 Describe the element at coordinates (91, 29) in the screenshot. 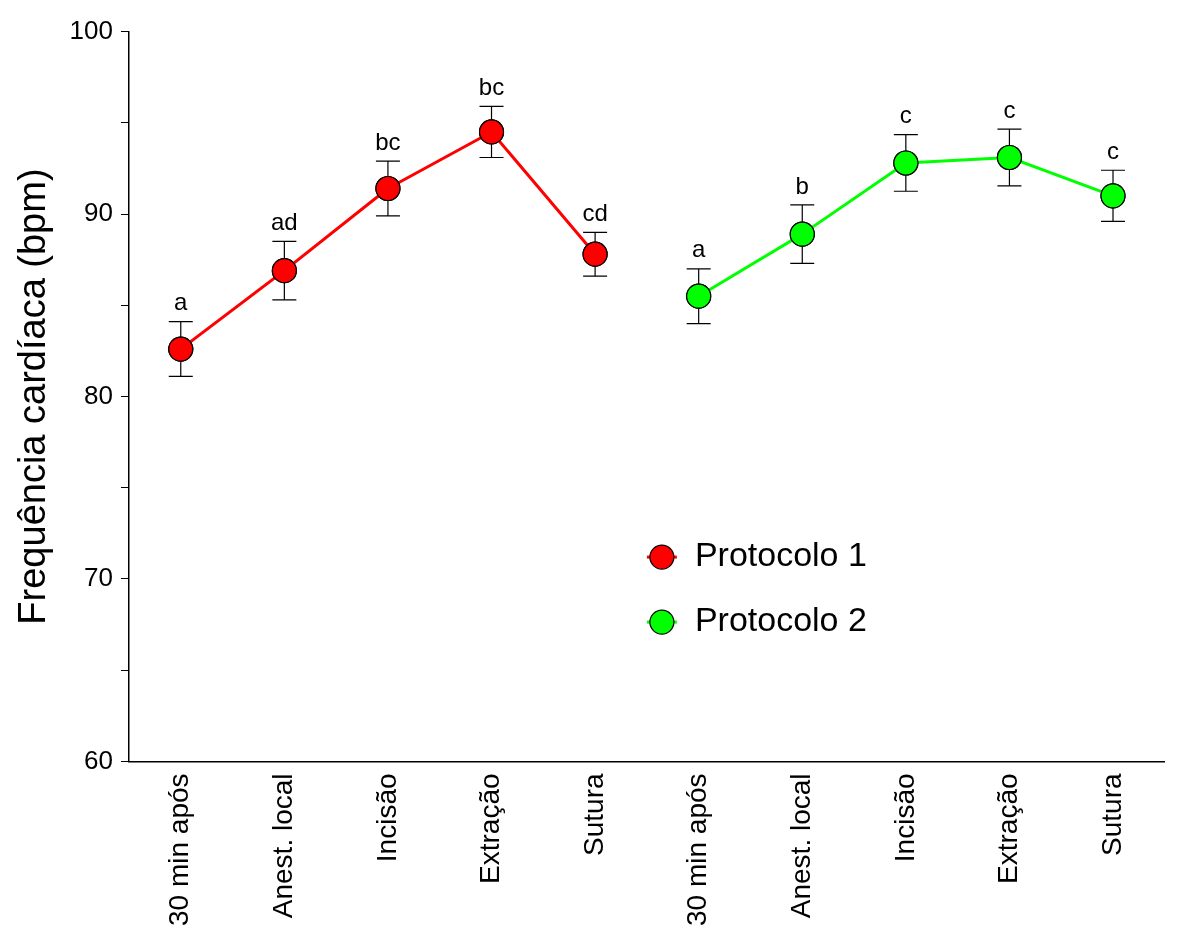

I see `y-tick-label: 100` at that location.